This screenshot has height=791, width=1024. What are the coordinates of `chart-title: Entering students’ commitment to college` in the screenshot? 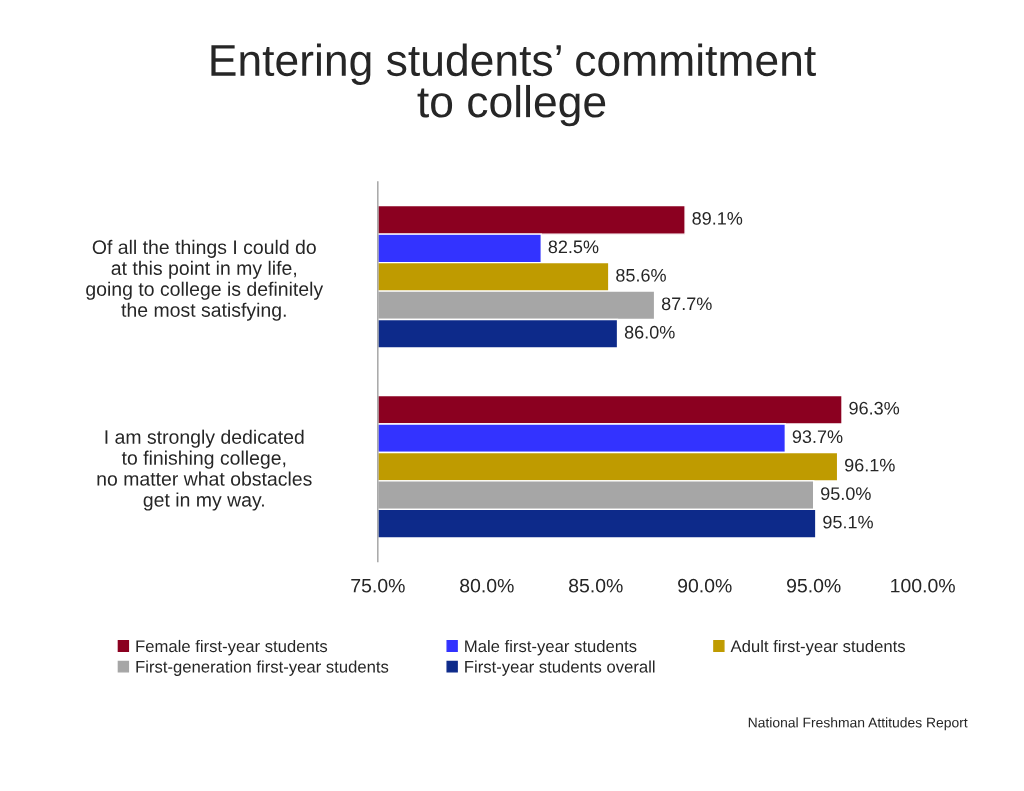 It's located at (513, 85).